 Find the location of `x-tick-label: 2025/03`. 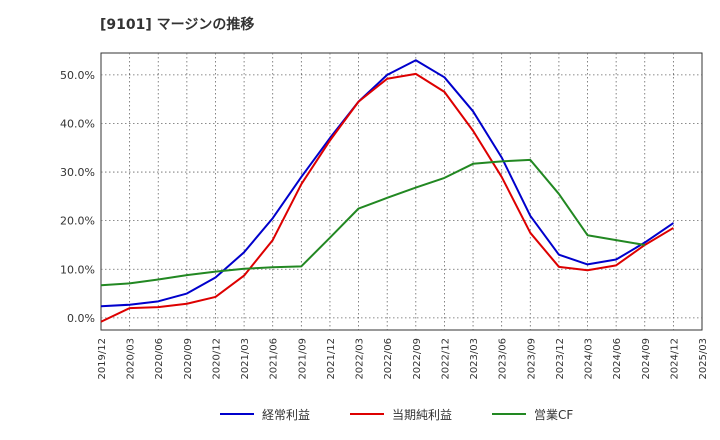

x-tick-label: 2025/03 is located at coordinates (703, 359).